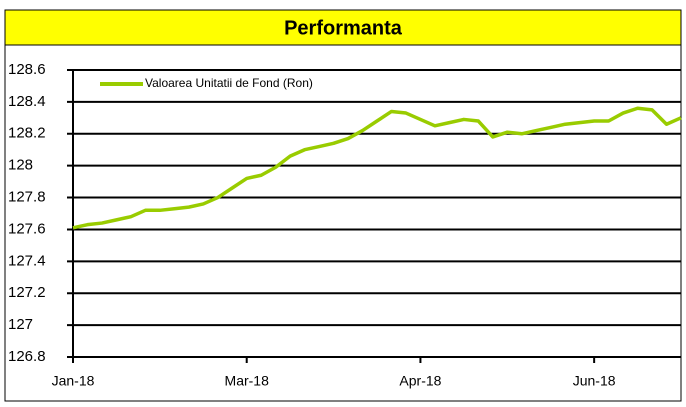  I want to click on x-tick-label: Jun-18, so click(594, 381).